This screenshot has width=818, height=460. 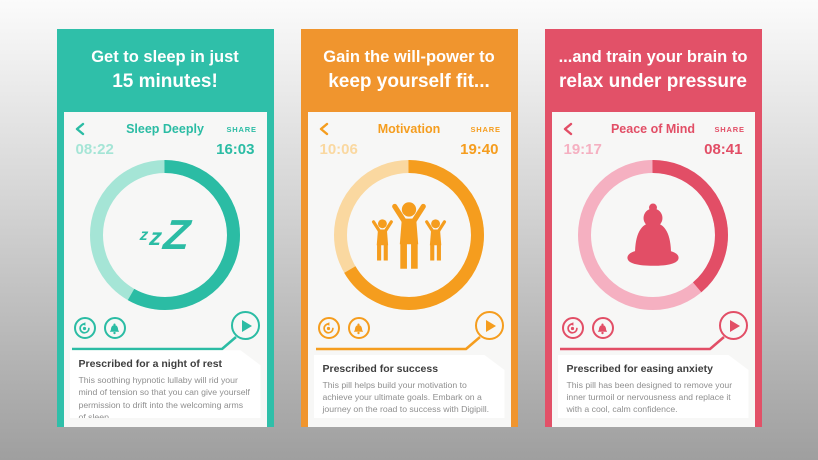 What do you see at coordinates (653, 81) in the screenshot?
I see `headline-line2: relax under pressure` at bounding box center [653, 81].